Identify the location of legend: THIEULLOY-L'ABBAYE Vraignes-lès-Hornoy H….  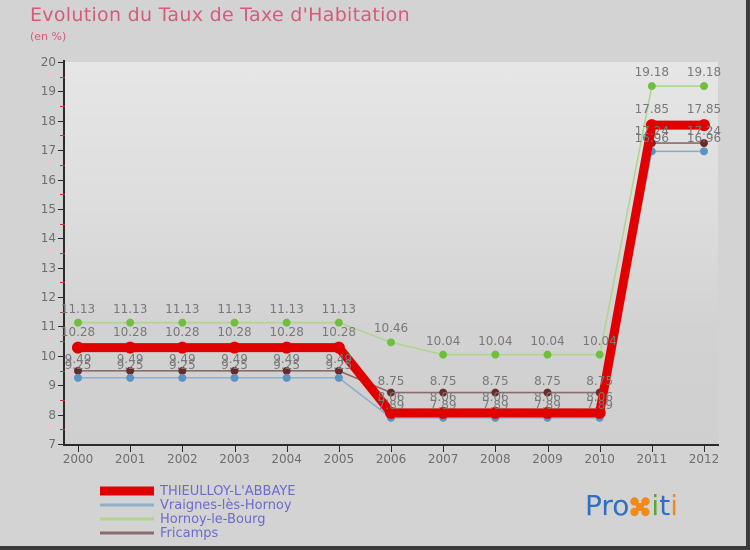
(198, 512).